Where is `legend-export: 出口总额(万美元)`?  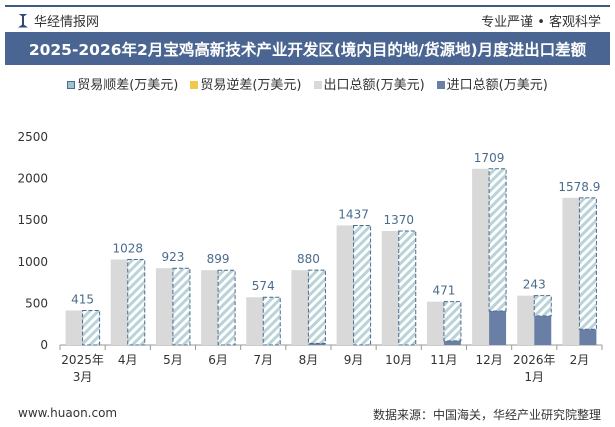 legend-export: 出口总额(万美元) is located at coordinates (369, 83).